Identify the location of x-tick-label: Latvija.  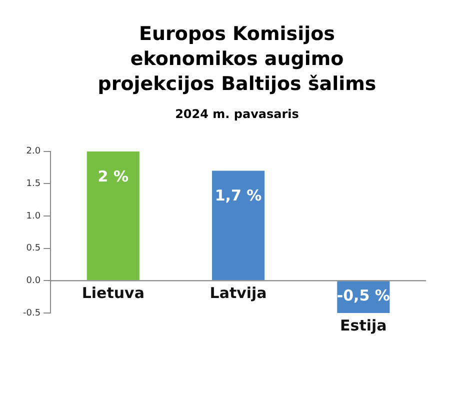
(238, 293).